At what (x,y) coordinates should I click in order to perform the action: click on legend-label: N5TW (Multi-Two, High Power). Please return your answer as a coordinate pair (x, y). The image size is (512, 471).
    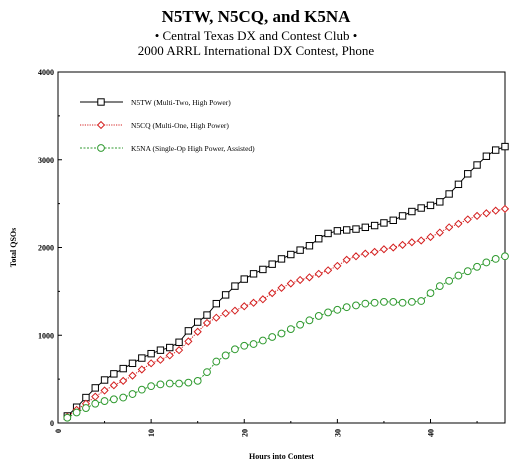
    Looking at the image, I should click on (181, 102).